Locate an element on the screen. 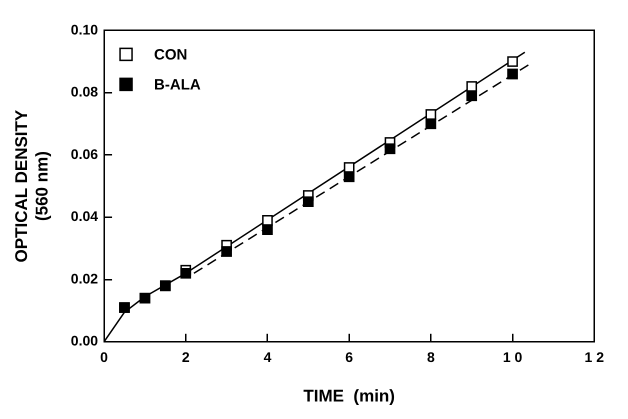 The image size is (628, 419). y-tick-label: 0.10 is located at coordinates (84, 29).